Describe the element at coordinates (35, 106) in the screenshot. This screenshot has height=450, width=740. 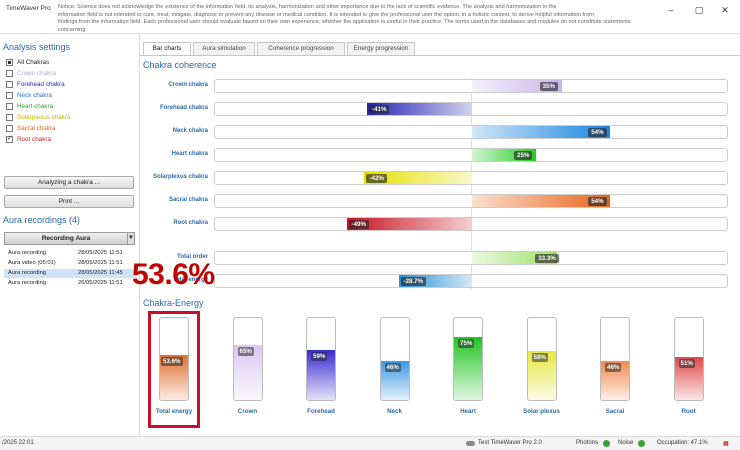
I see `checkbox-label: Heart chakra` at that location.